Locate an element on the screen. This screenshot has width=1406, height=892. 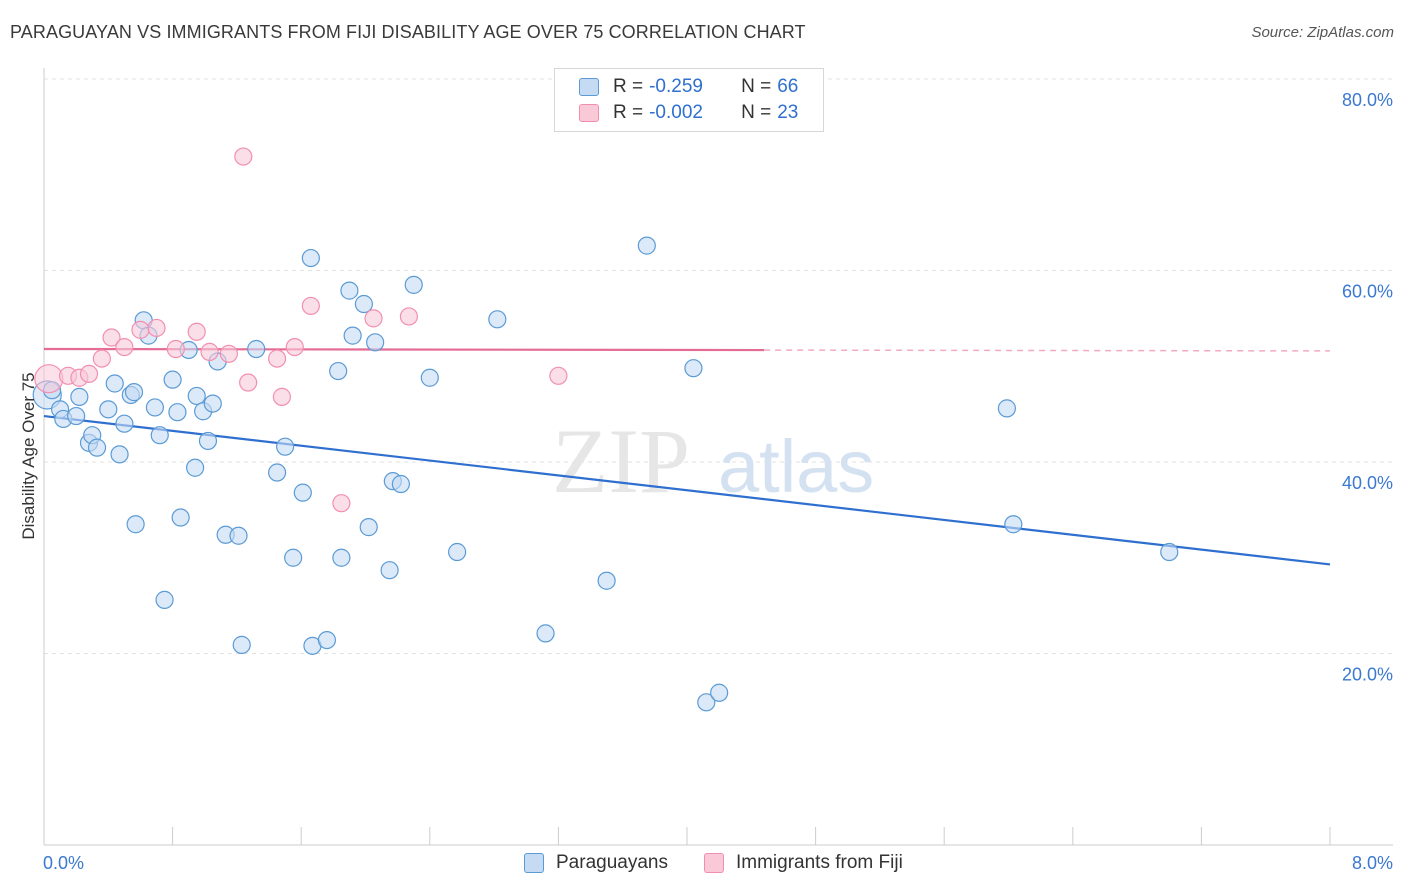
legend-n-label: N = is located at coordinates (756, 112).